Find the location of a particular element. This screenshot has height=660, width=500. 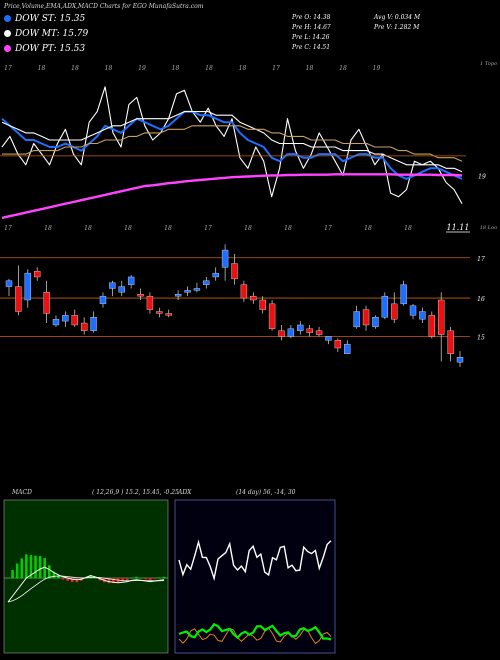

date-label-bottom: 17 is located at coordinates (328, 228).